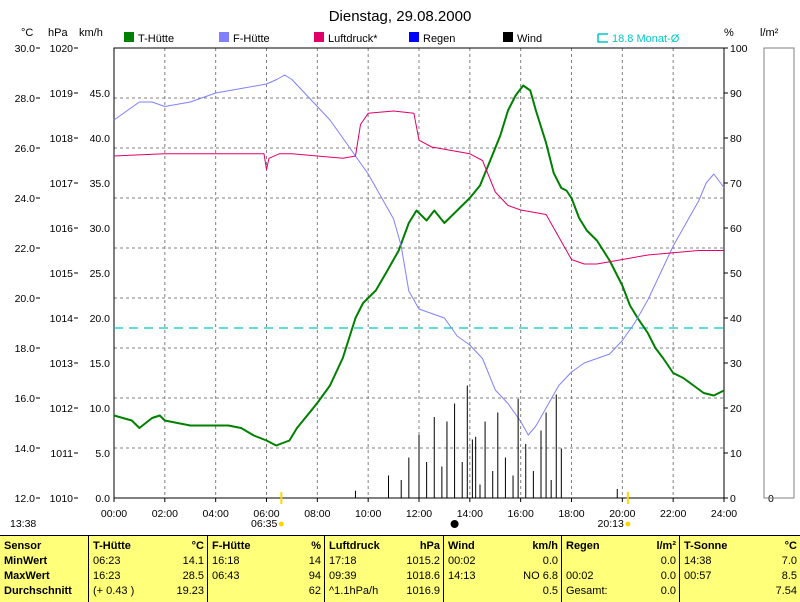 Image resolution: width=800 pixels, height=602 pixels. What do you see at coordinates (668, 576) in the screenshot?
I see `stats-max-value: 0.0` at bounding box center [668, 576].